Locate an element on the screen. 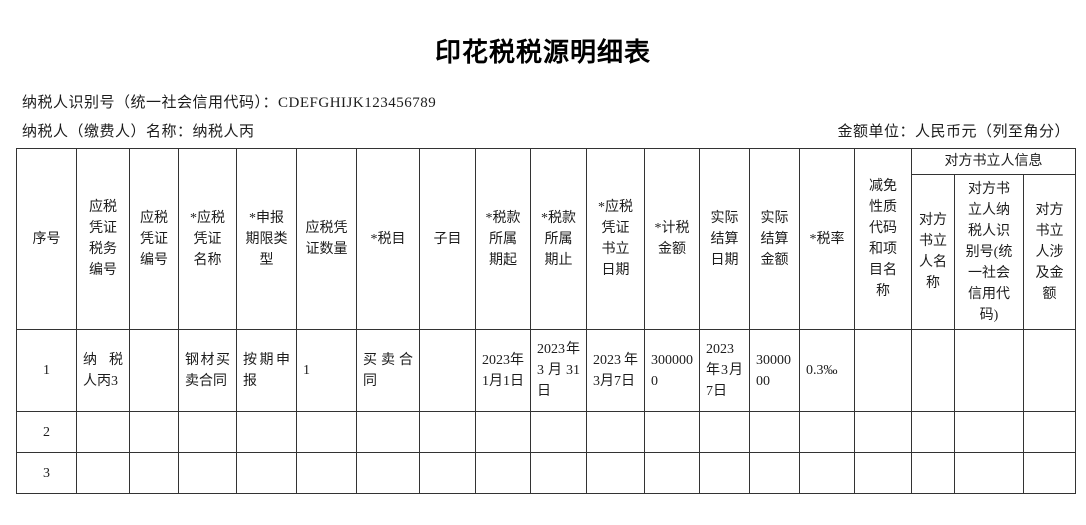  actual-settlement-amount-header: 实际 结算 金额 is located at coordinates (774, 239).